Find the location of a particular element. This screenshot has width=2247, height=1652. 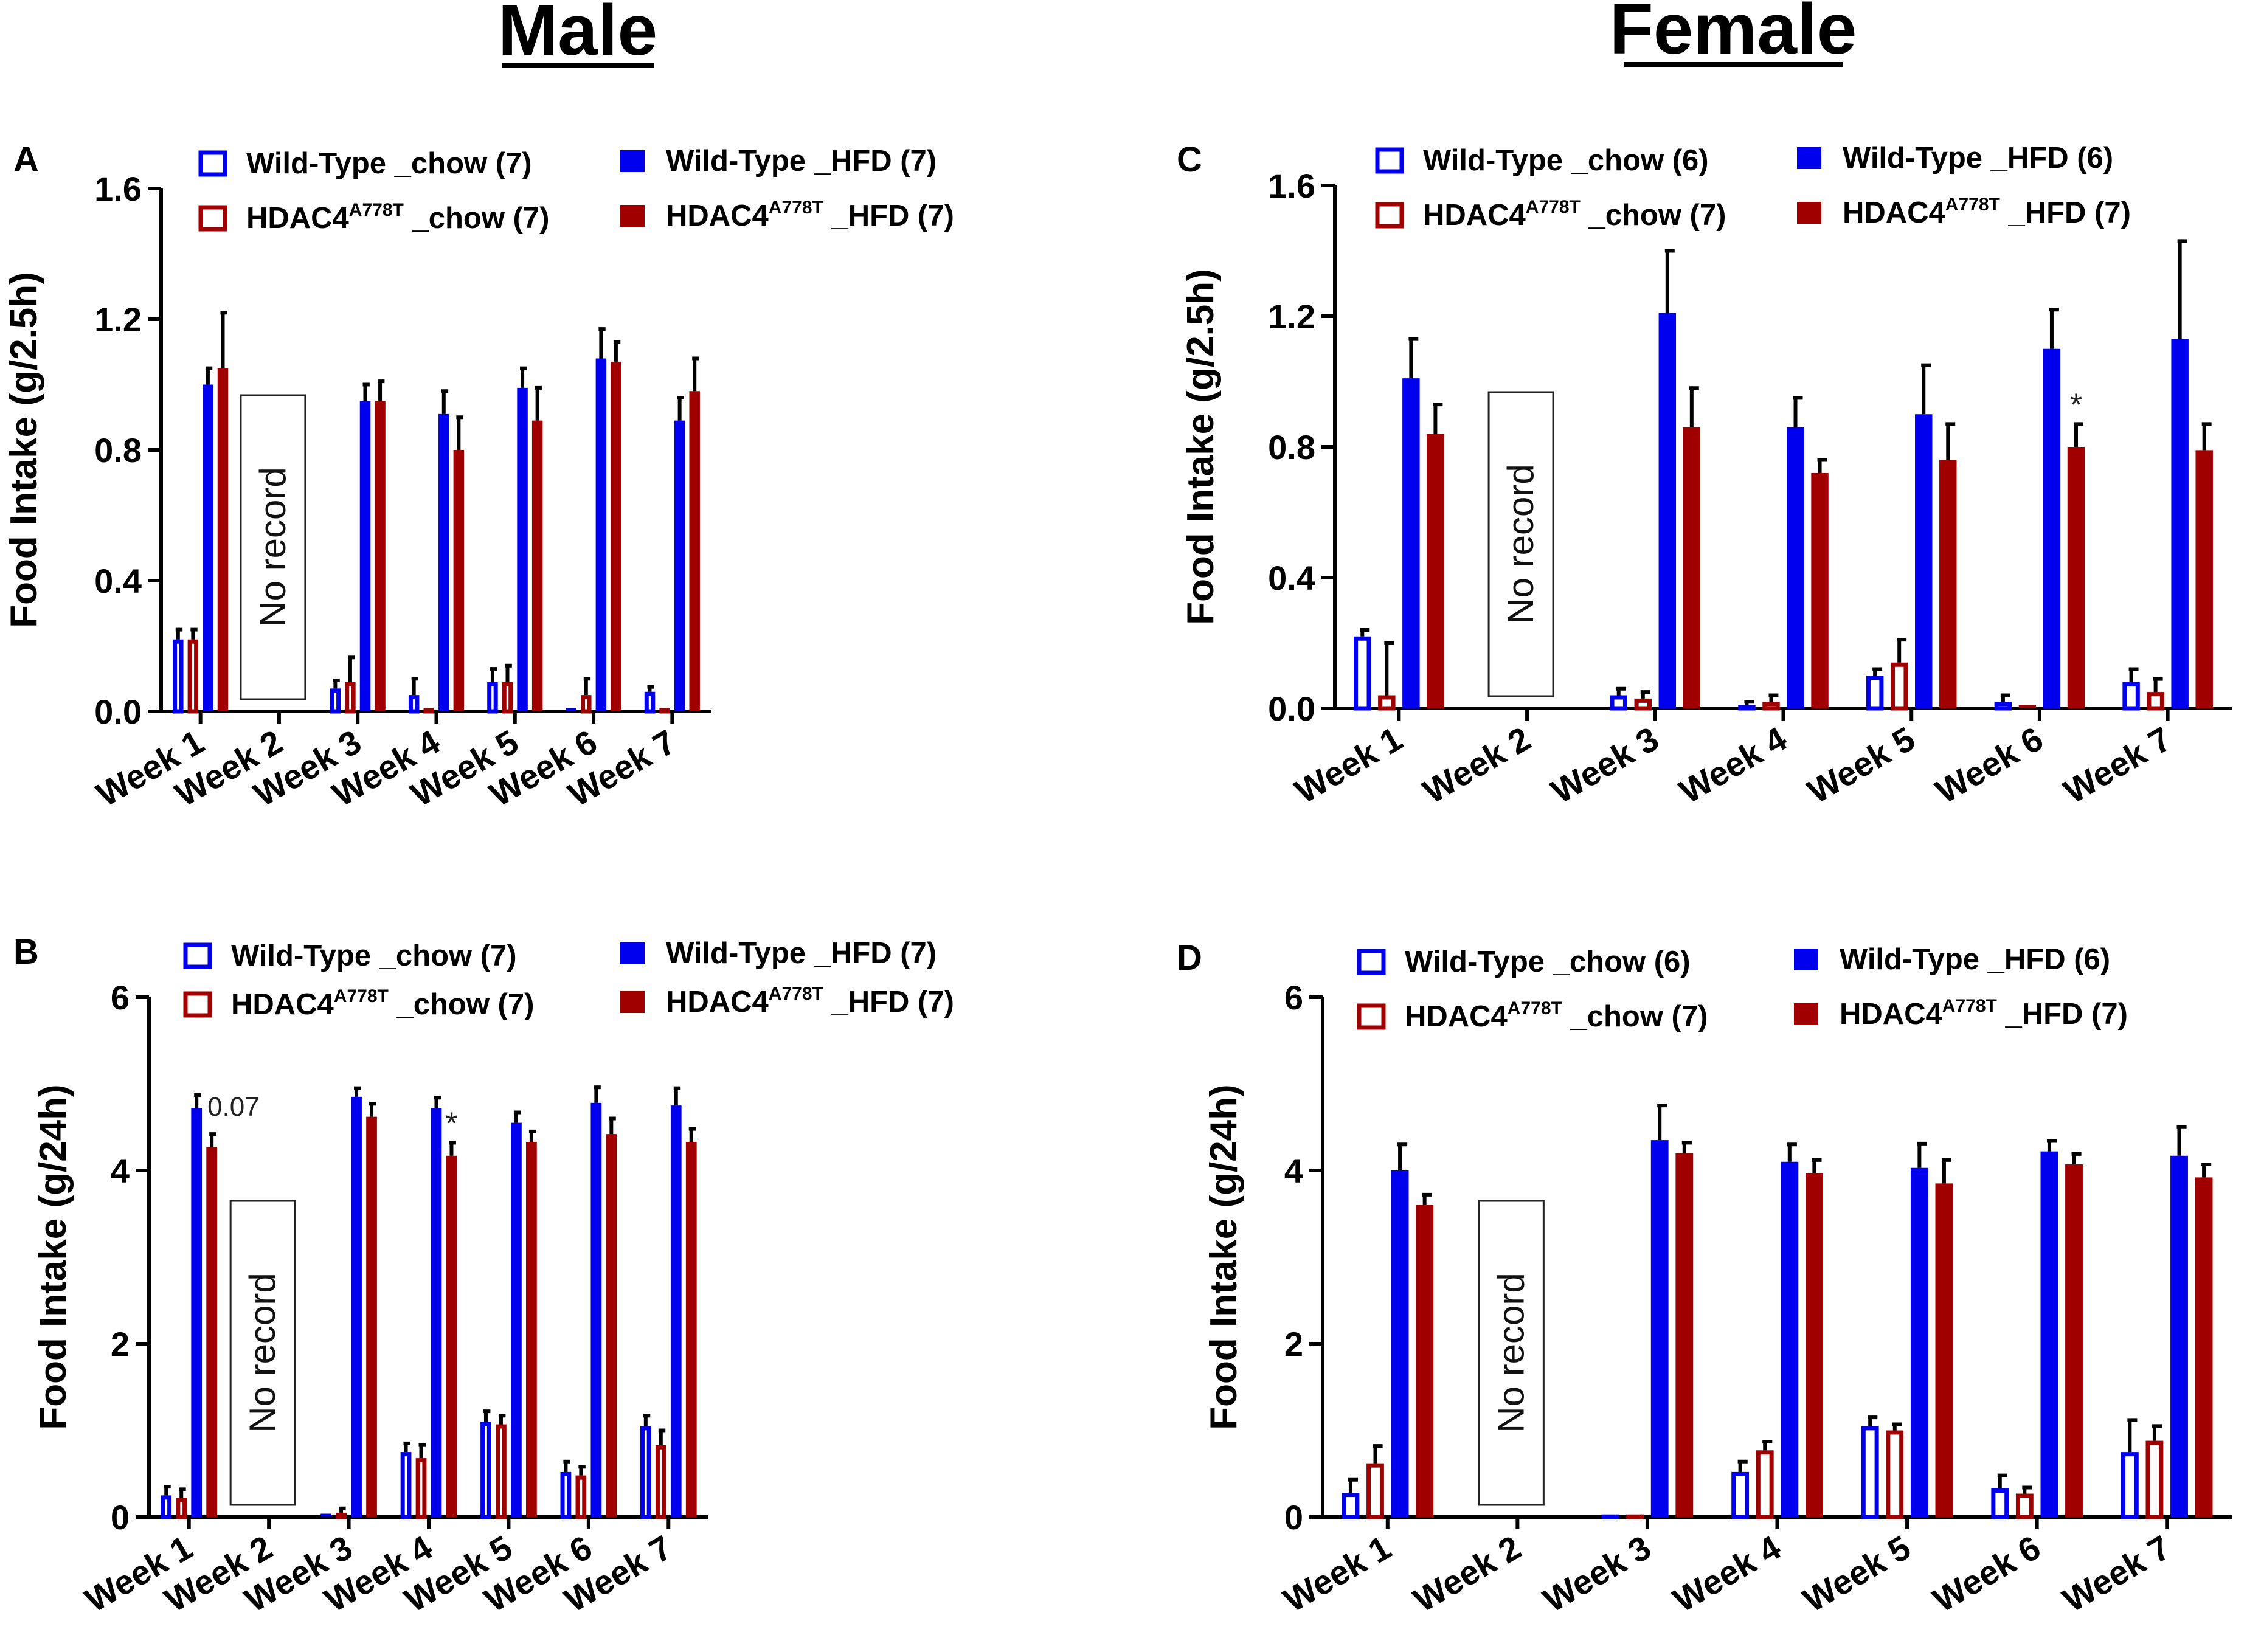

legend-swatch-wt-chow is located at coordinates (1389, 160).